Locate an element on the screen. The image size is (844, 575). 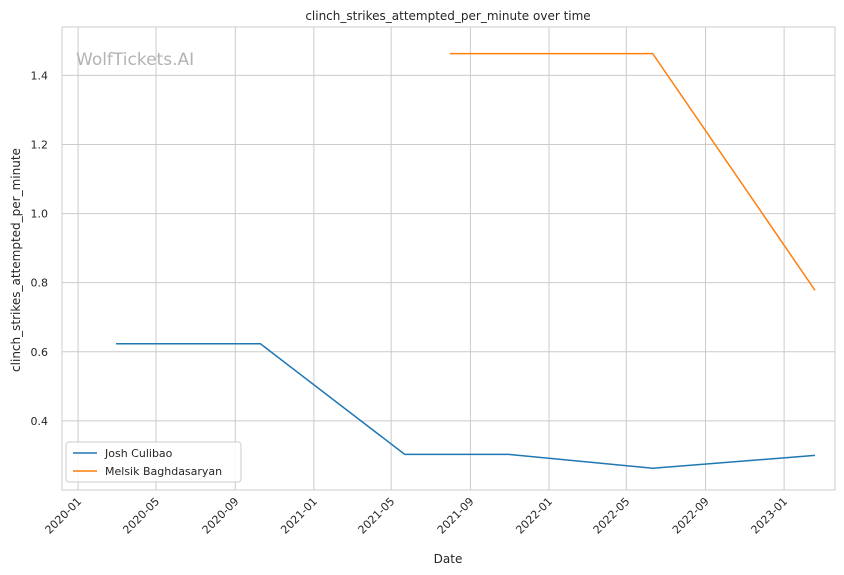
x-tick-label: 2020-01 is located at coordinates (64, 516).